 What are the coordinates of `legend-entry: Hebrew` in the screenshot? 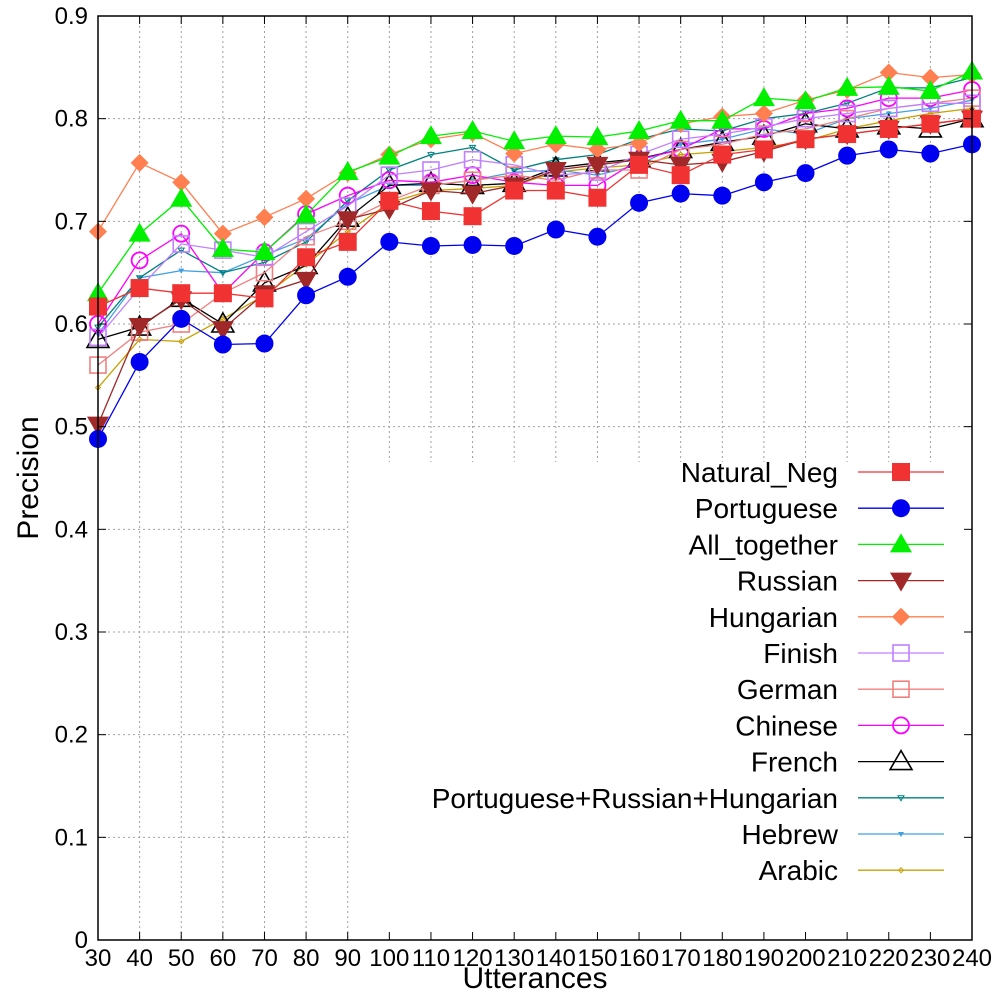 It's located at (843, 834).